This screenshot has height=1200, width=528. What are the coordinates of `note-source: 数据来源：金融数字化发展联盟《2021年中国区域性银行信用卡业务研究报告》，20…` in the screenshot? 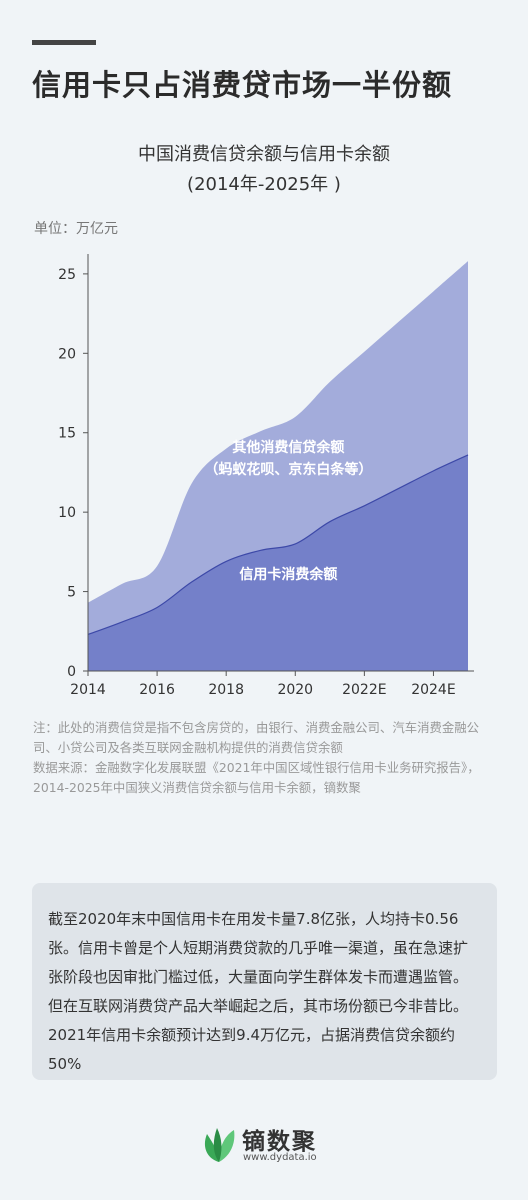 It's located at (256, 777).